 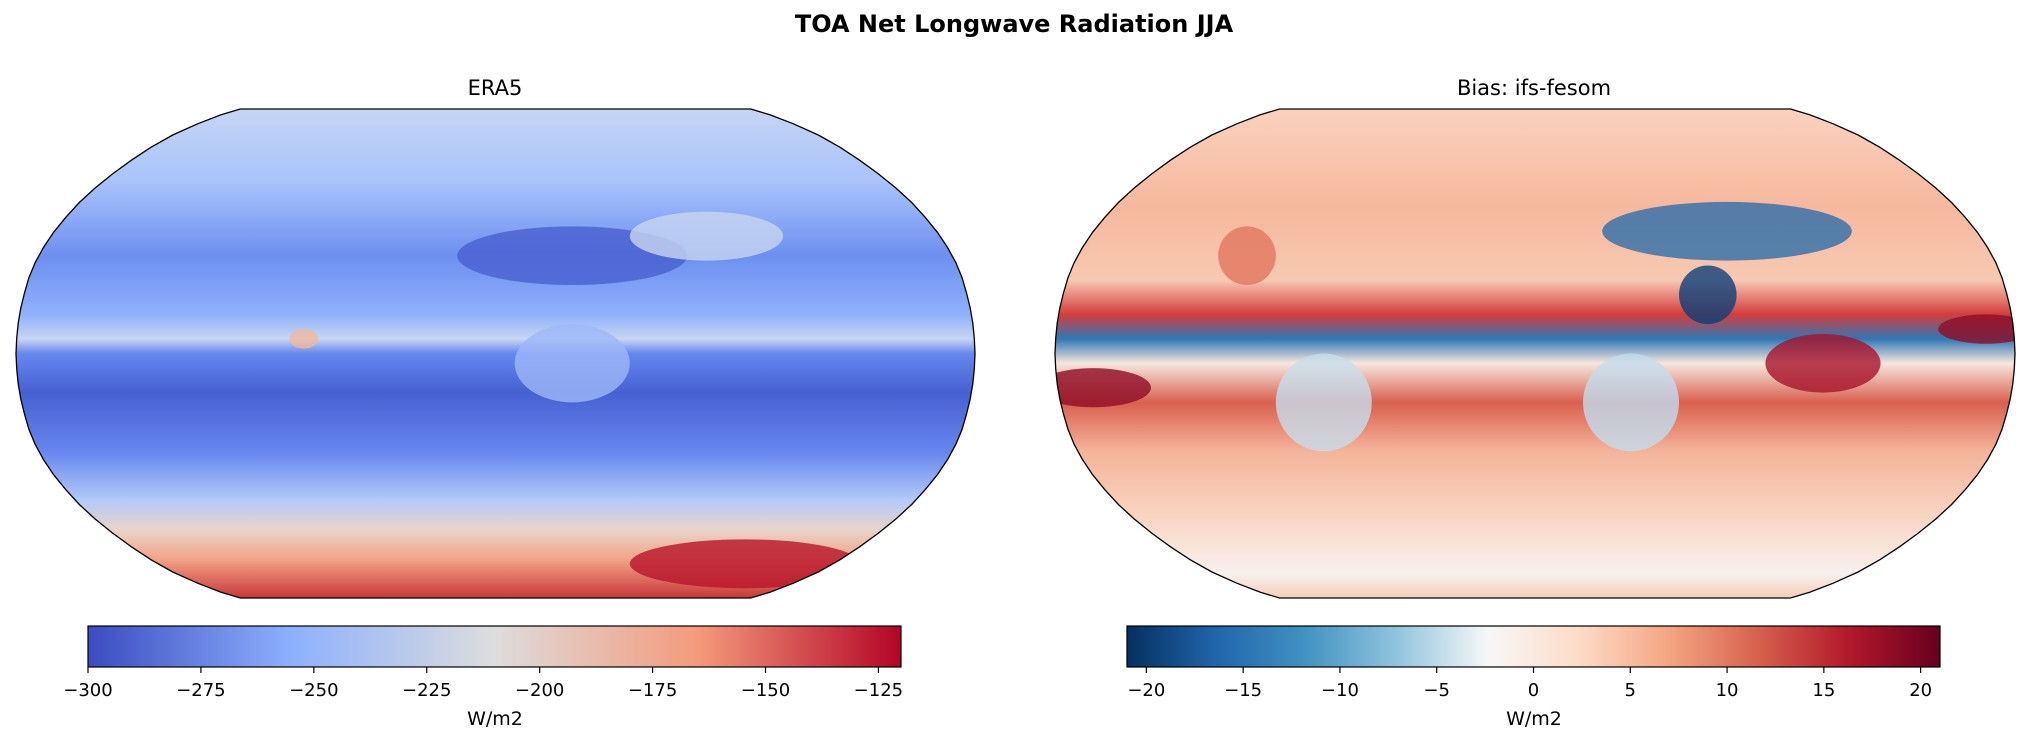 I want to click on colorbar-tick-label: 10, so click(x=1727, y=690).